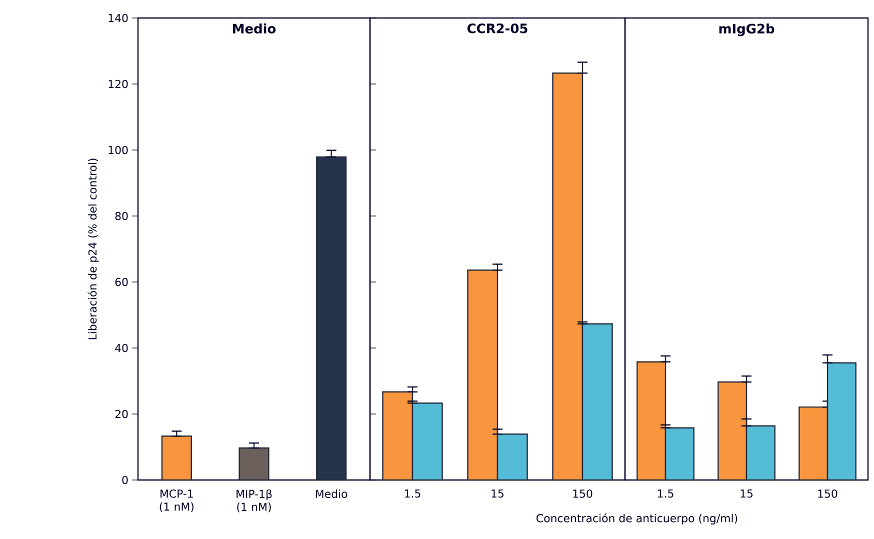 The width and height of the screenshot is (874, 539). I want to click on y-tick-label: 0, so click(125, 480).